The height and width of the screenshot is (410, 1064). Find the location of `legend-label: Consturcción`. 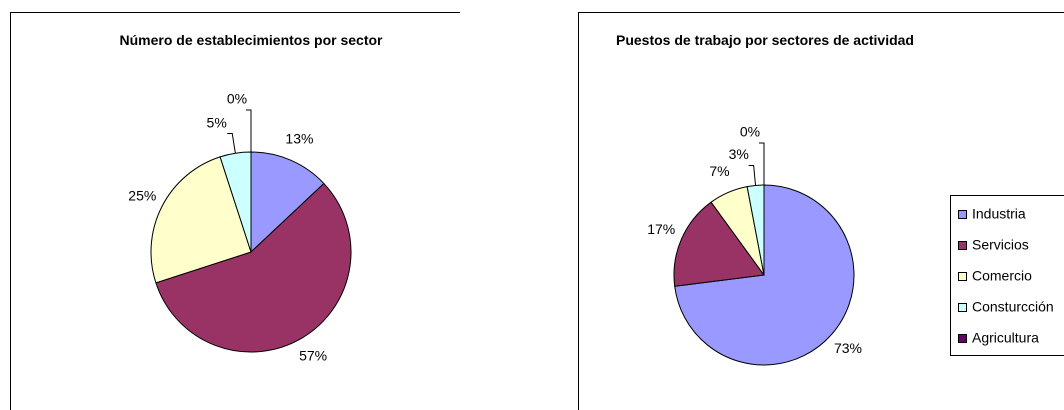

legend-label: Consturcción is located at coordinates (1013, 307).